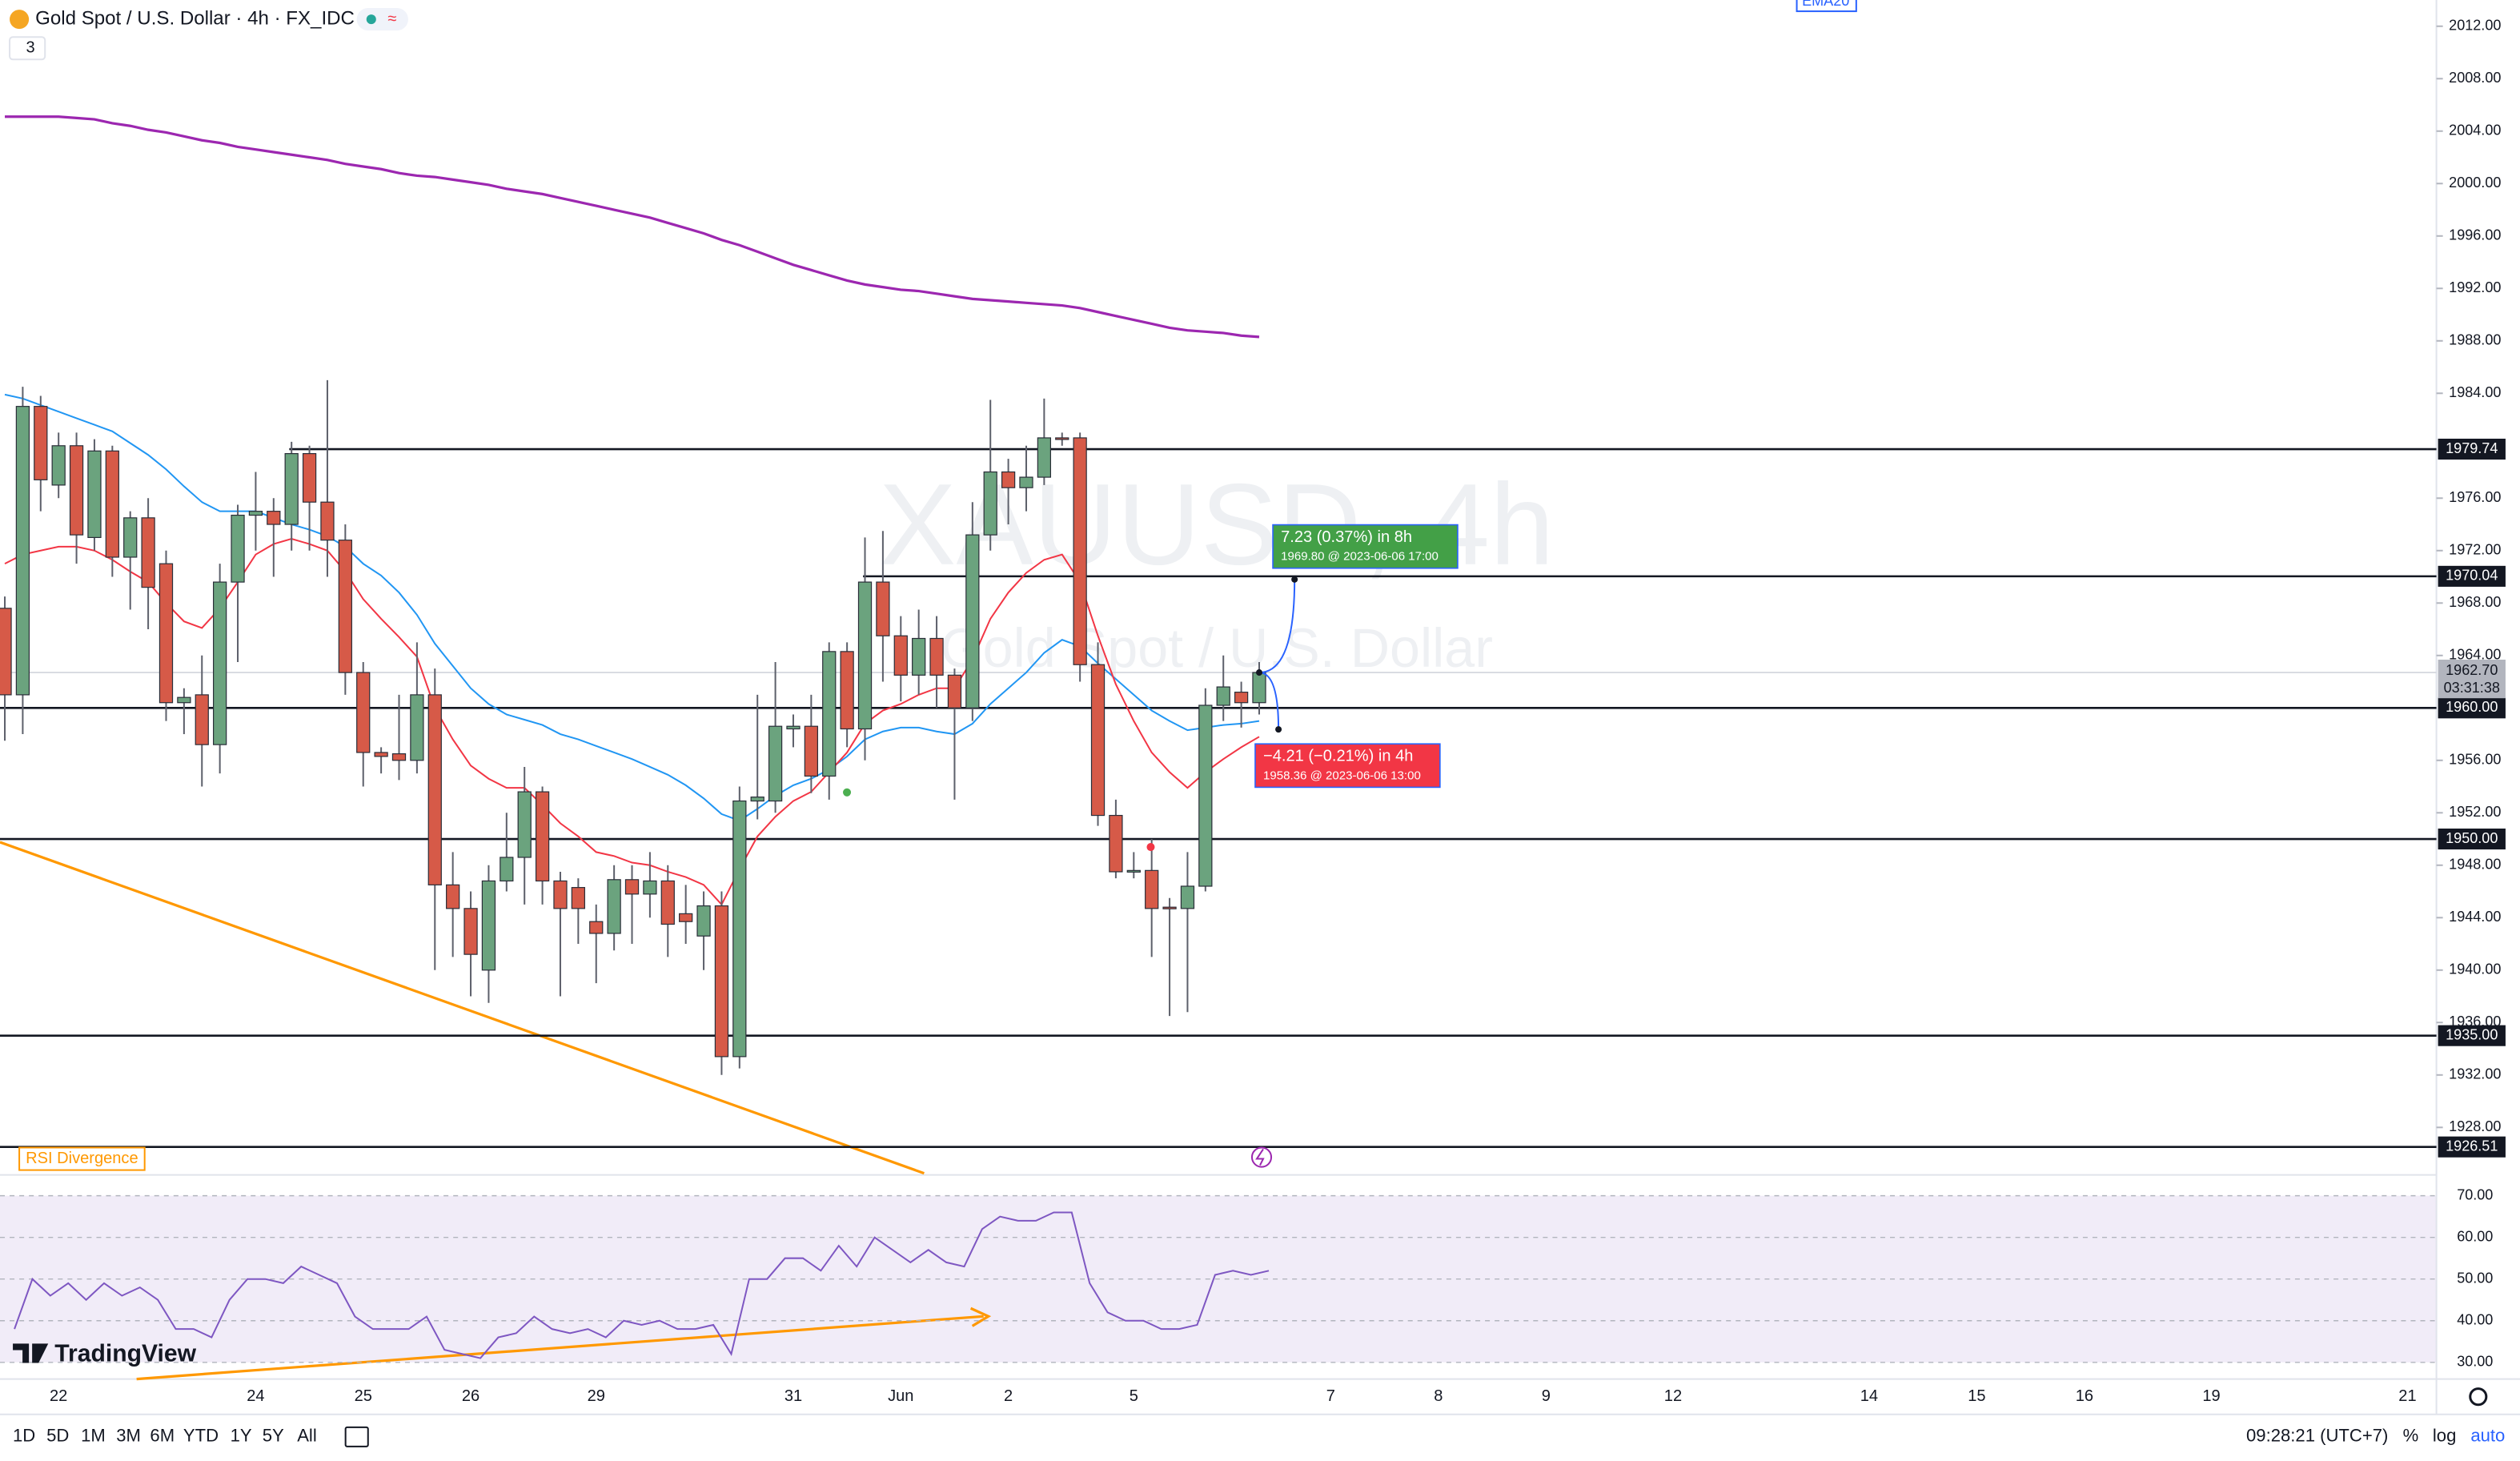  I want to click on rsi-trendline, so click(560, 1347).